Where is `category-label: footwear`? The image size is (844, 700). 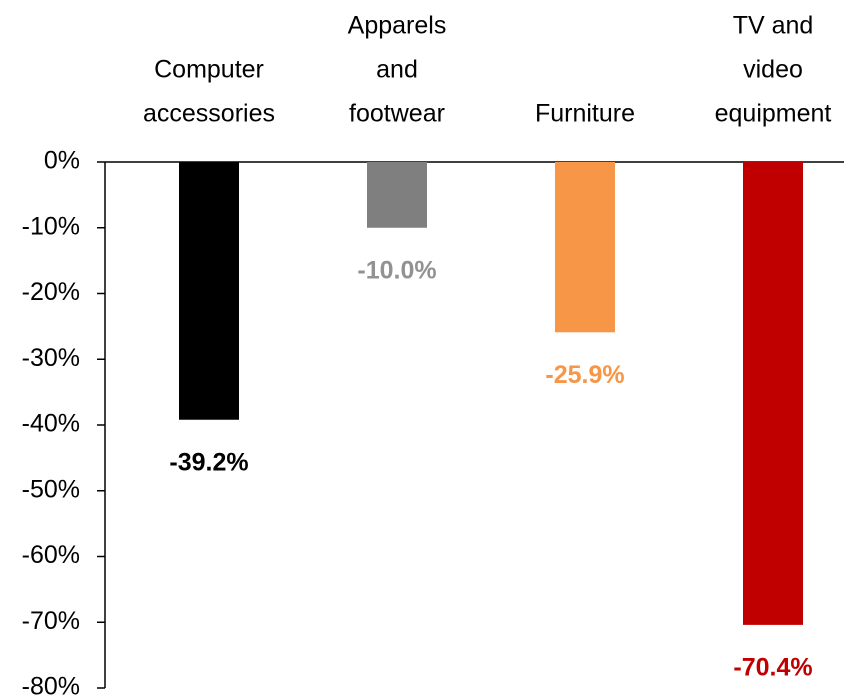
category-label: footwear is located at coordinates (397, 114).